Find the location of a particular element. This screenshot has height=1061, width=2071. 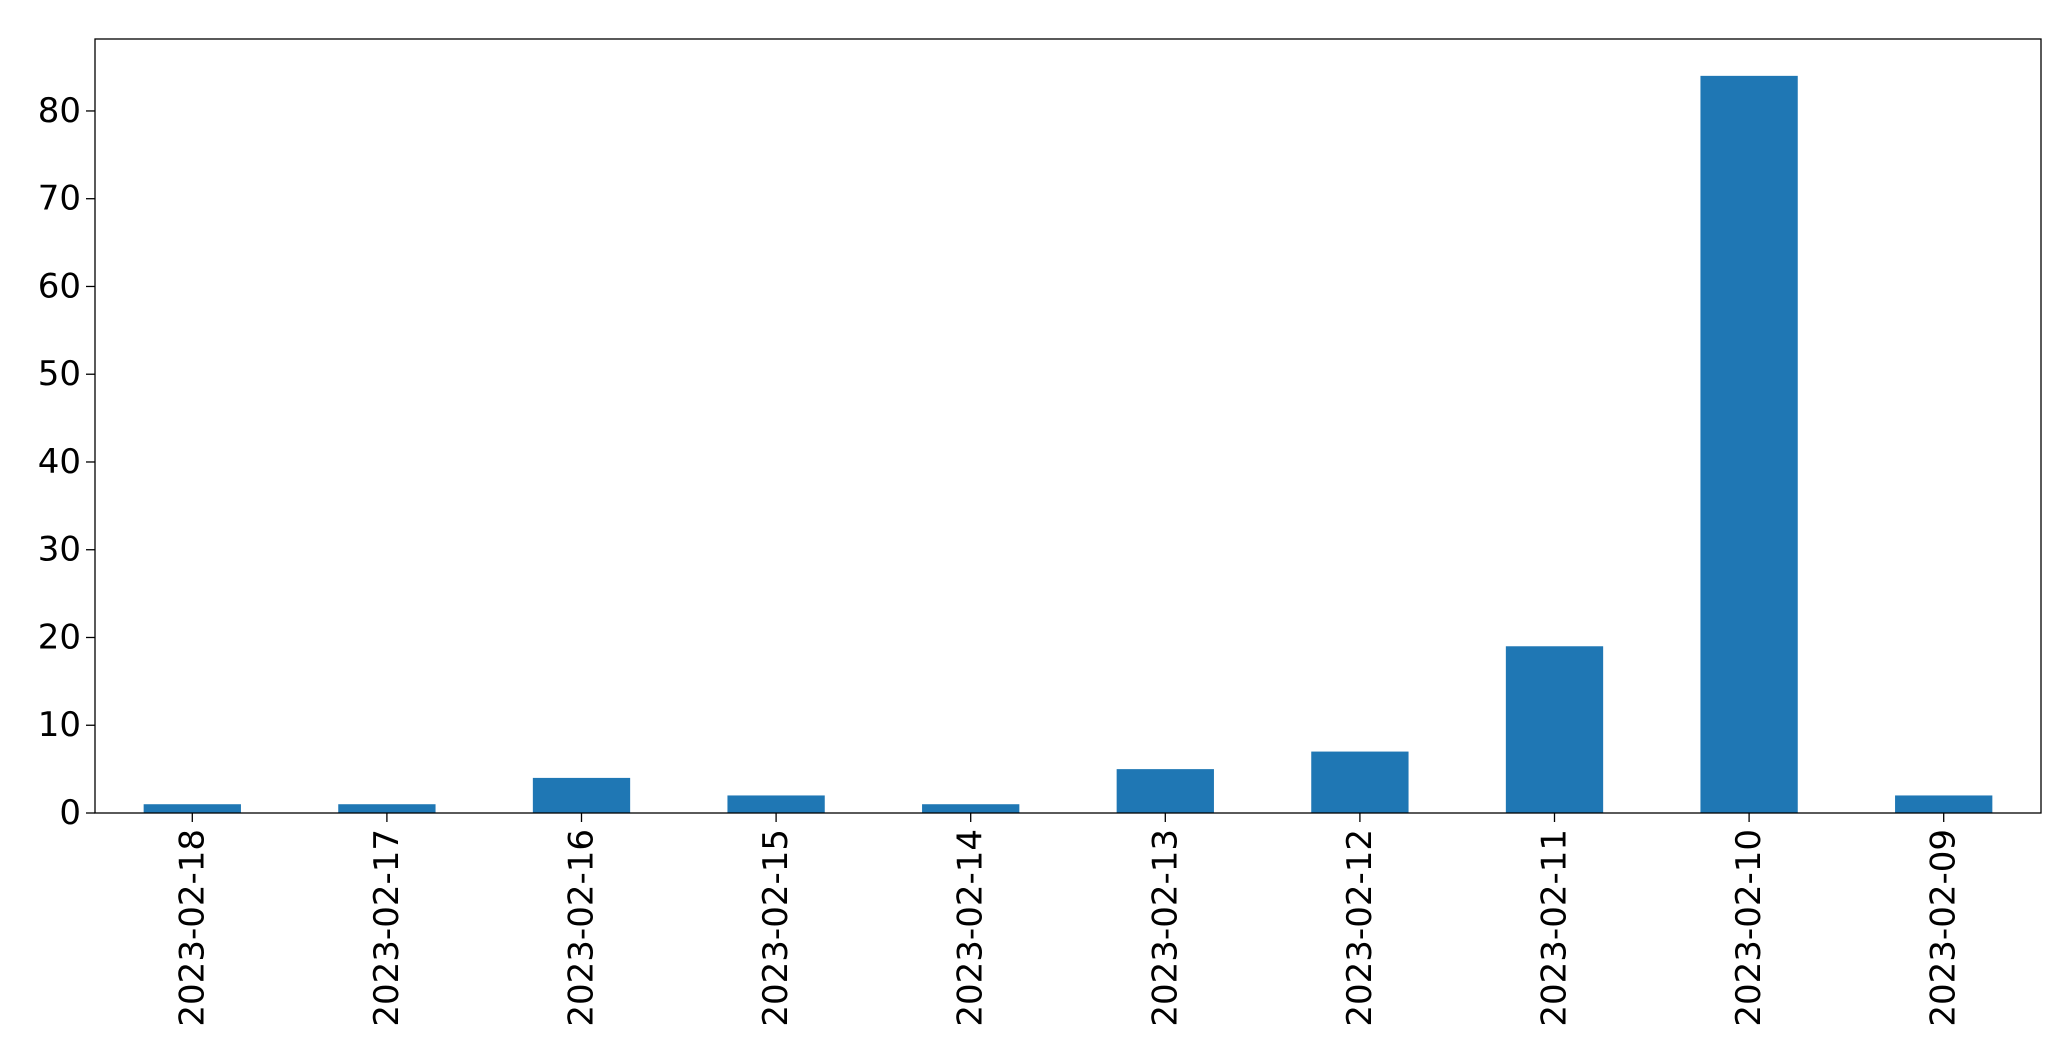

y-tick-label: 10 is located at coordinates (59, 725).